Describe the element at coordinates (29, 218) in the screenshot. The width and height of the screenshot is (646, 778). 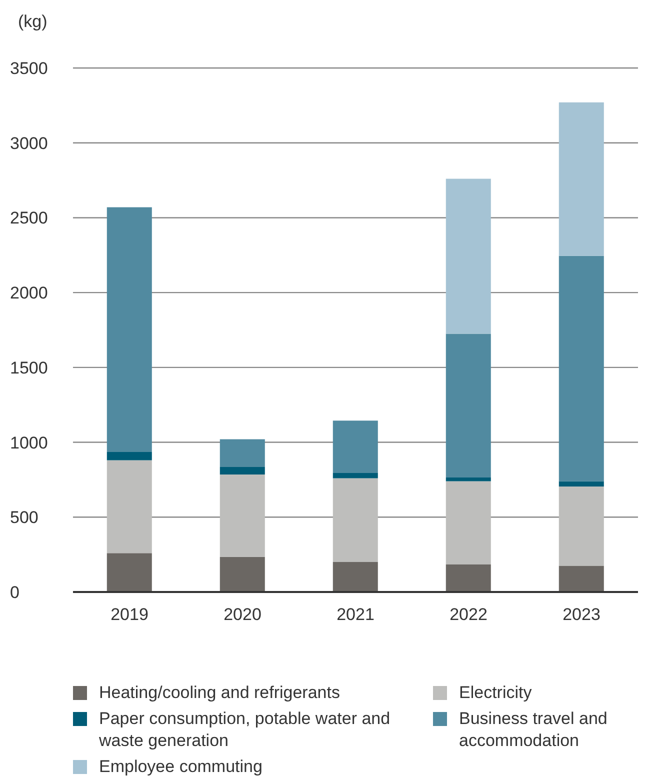
I see `y-tick-label: 2500` at that location.